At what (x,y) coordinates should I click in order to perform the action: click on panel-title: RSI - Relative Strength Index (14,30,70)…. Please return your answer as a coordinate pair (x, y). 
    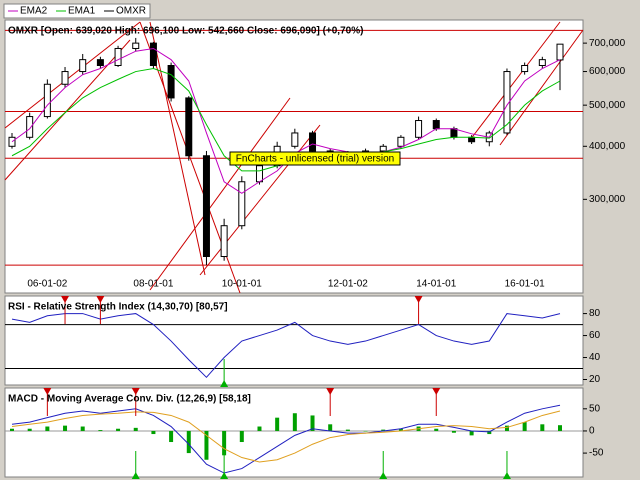
    Looking at the image, I should click on (118, 307).